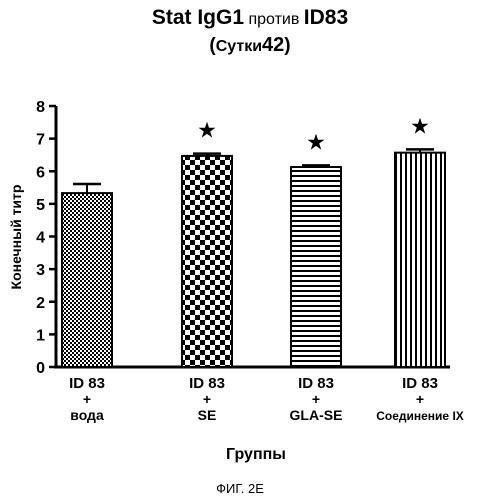 The image size is (482, 500). What do you see at coordinates (198, 17) in the screenshot?
I see `title-bold-a: Stat IgG1` at bounding box center [198, 17].